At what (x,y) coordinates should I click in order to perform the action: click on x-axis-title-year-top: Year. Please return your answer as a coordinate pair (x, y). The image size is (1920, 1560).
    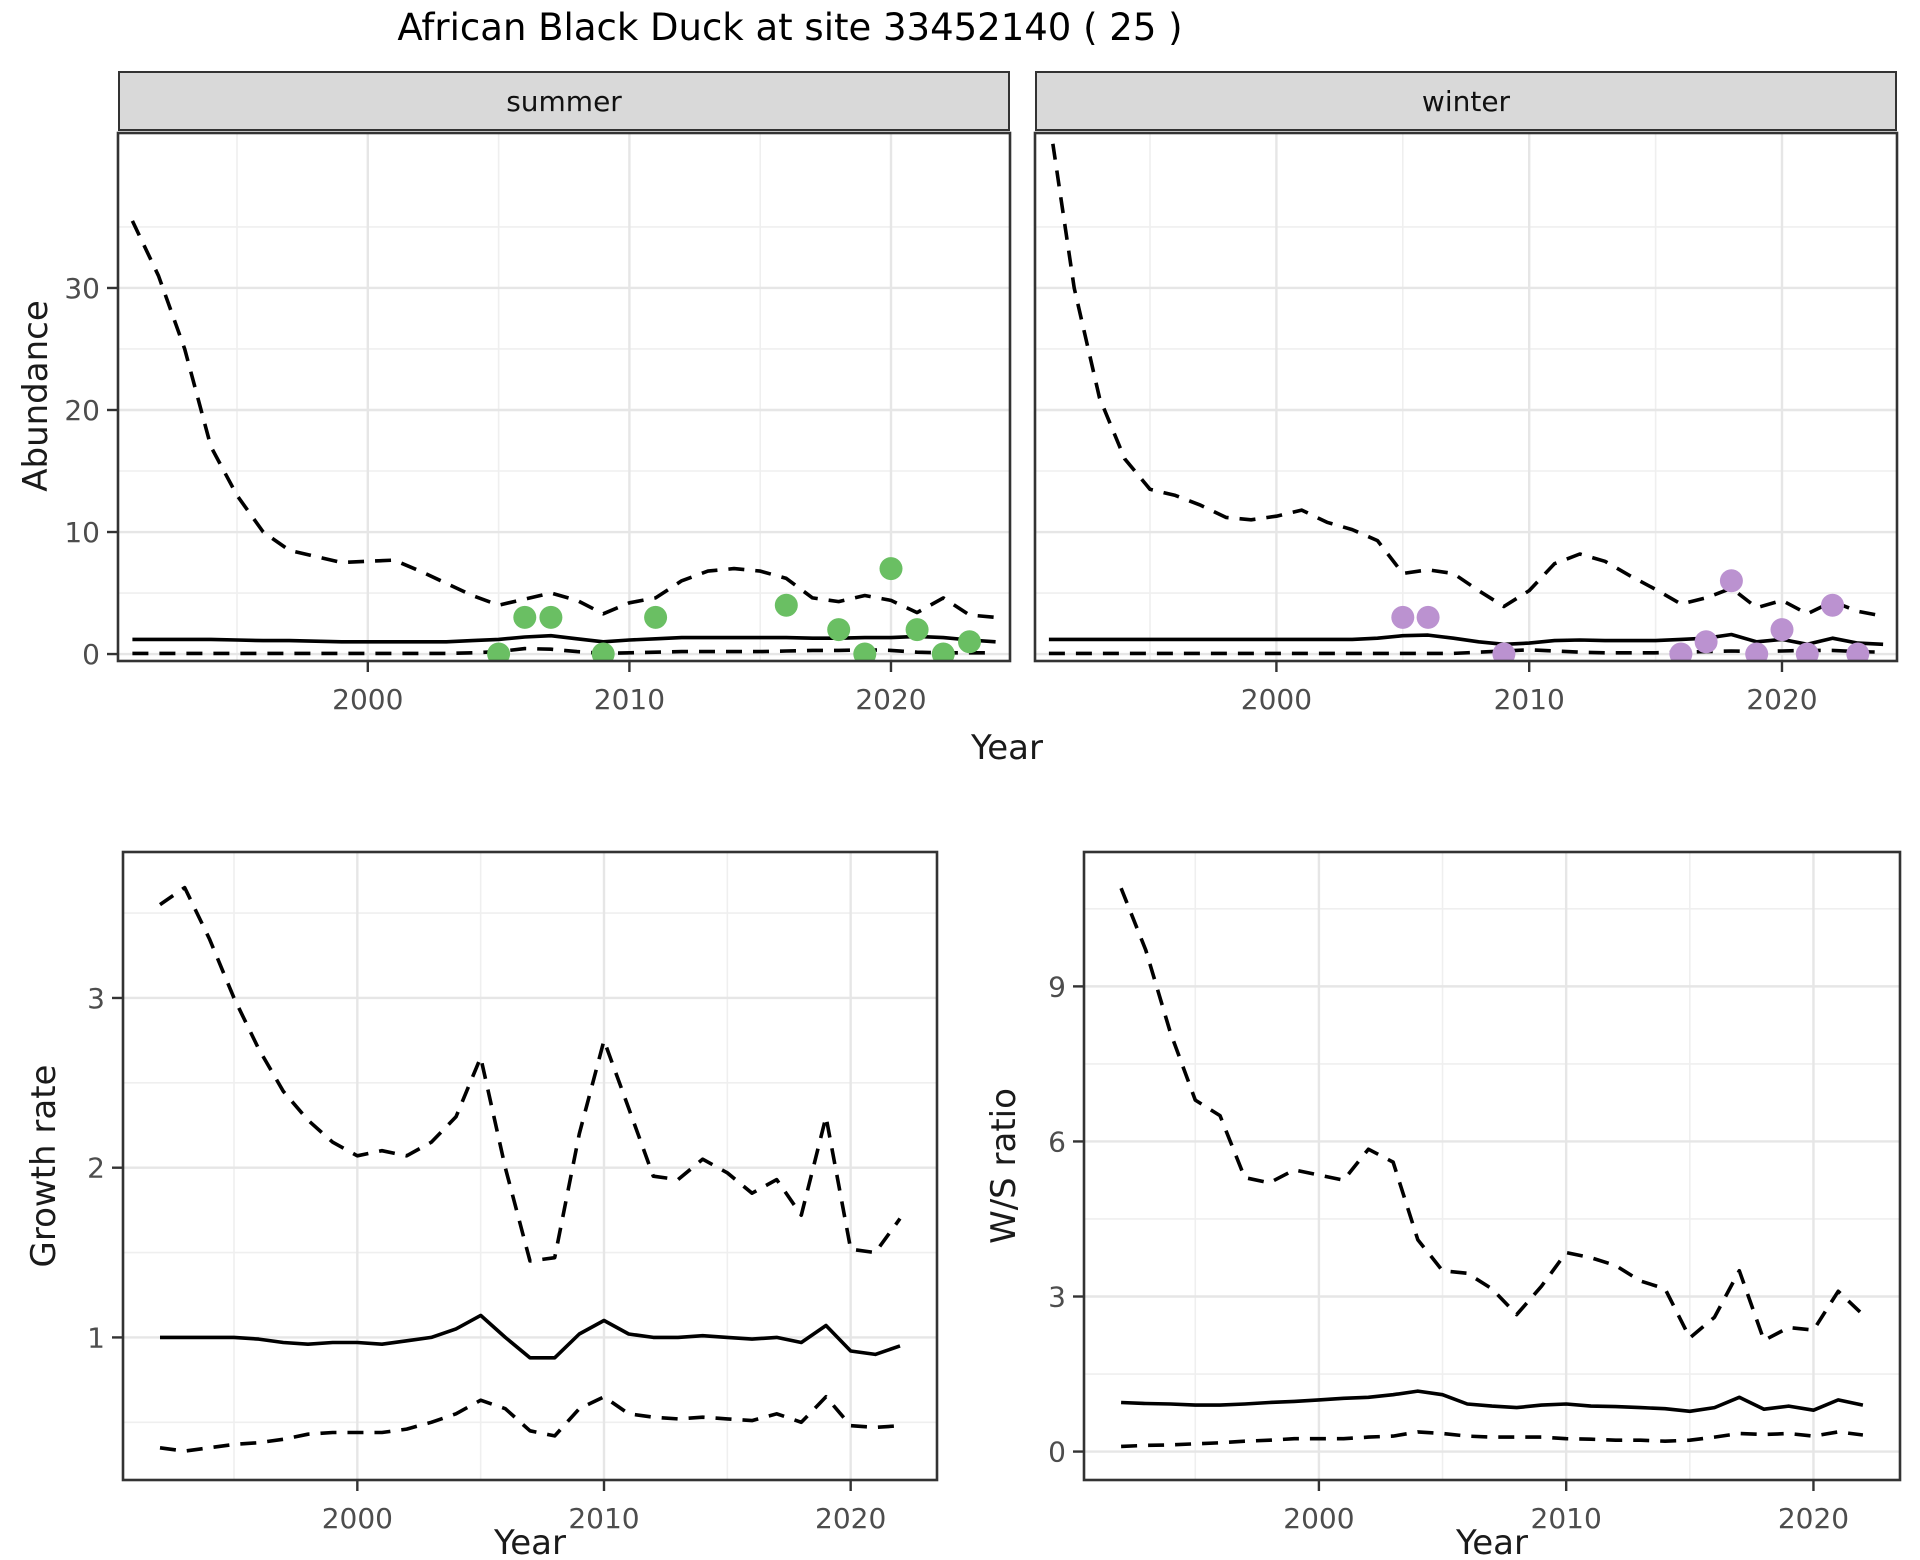
    Looking at the image, I should click on (1007, 748).